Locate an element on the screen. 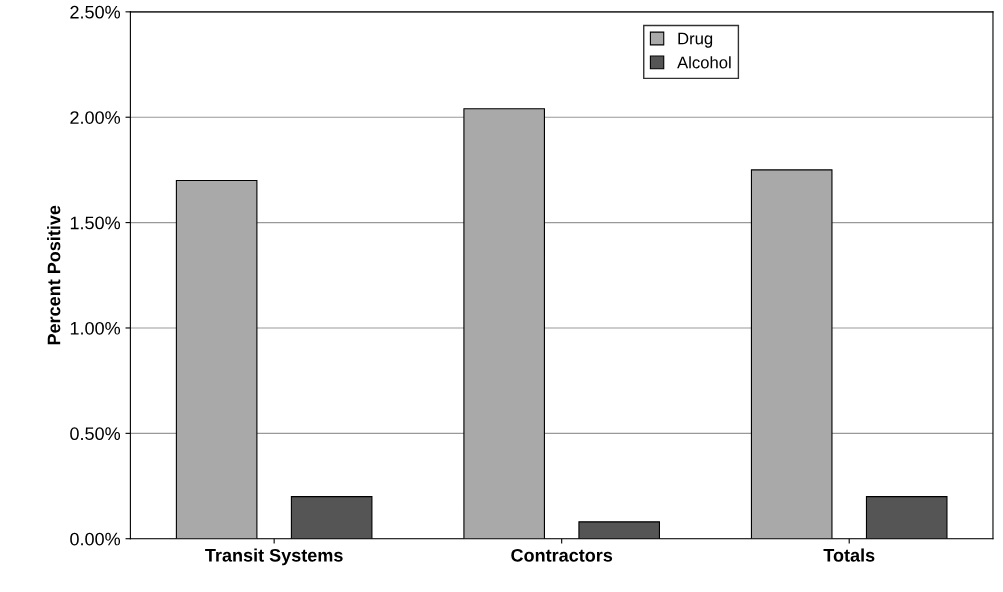  legend-label: Alcohol is located at coordinates (704, 62).